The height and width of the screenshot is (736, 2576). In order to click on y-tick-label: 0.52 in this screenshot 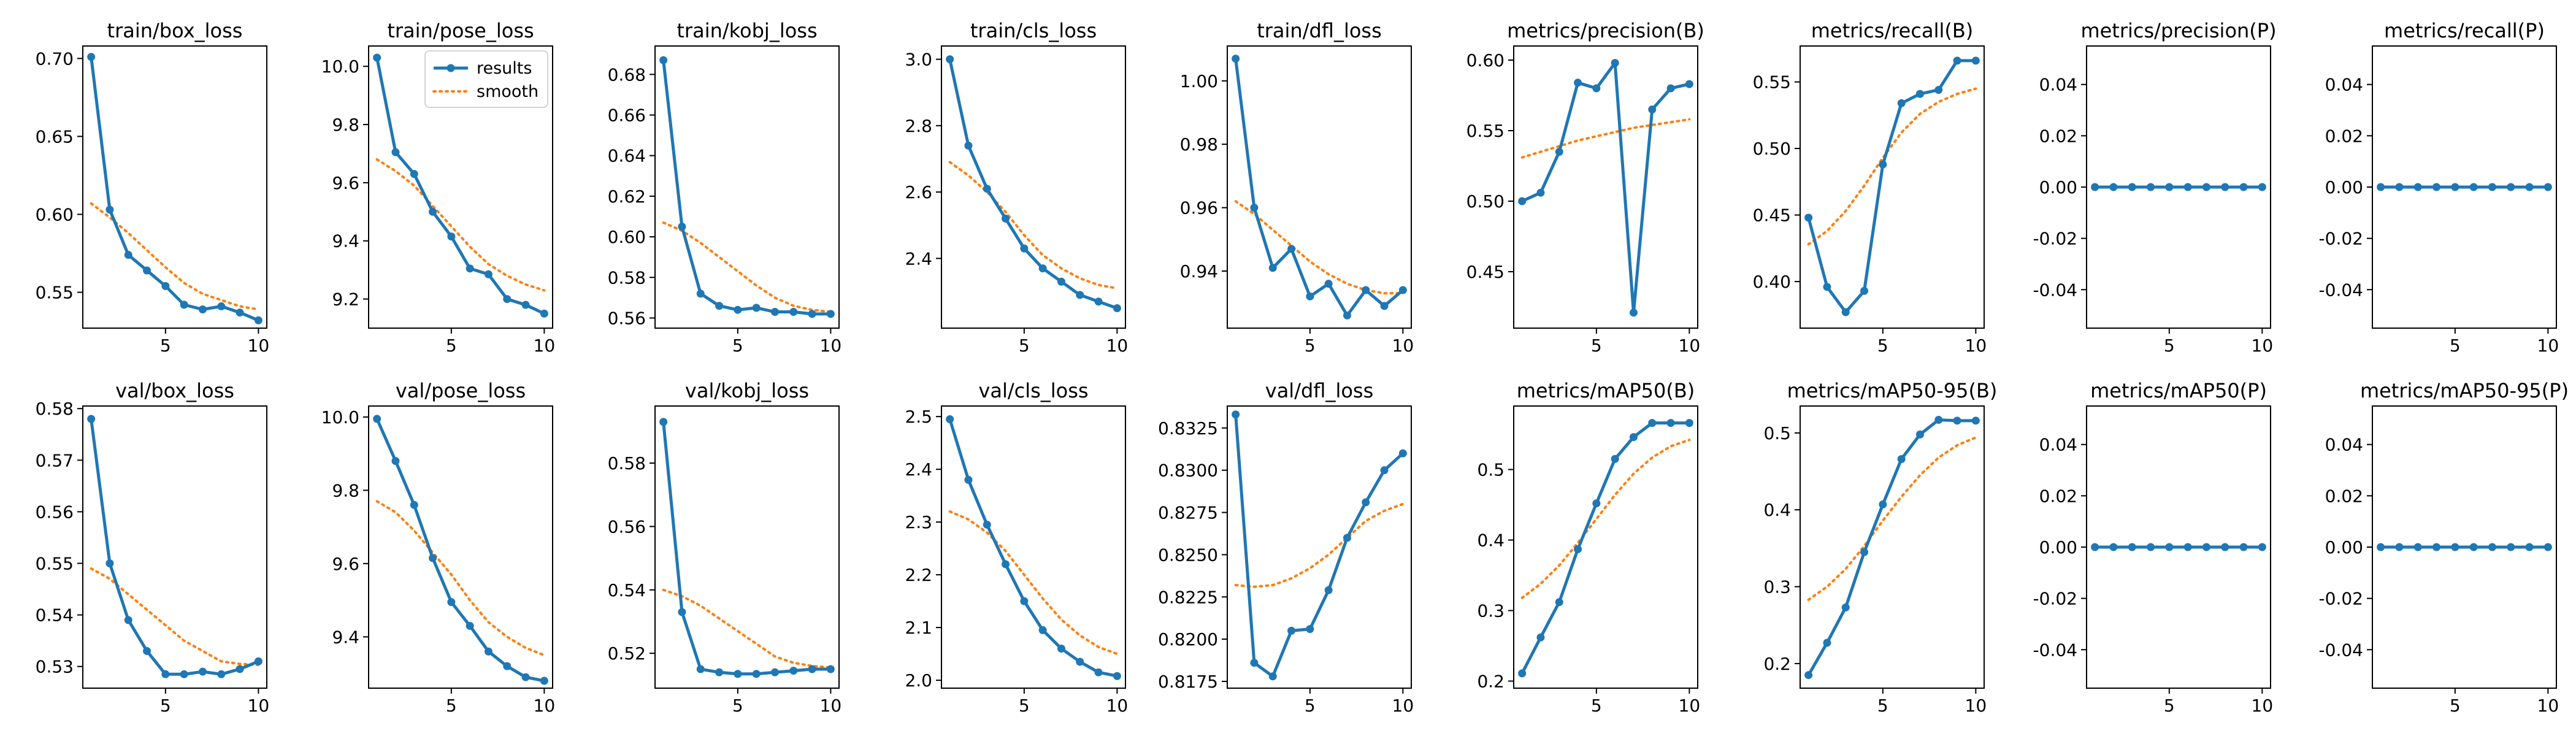, I will do `click(627, 653)`.